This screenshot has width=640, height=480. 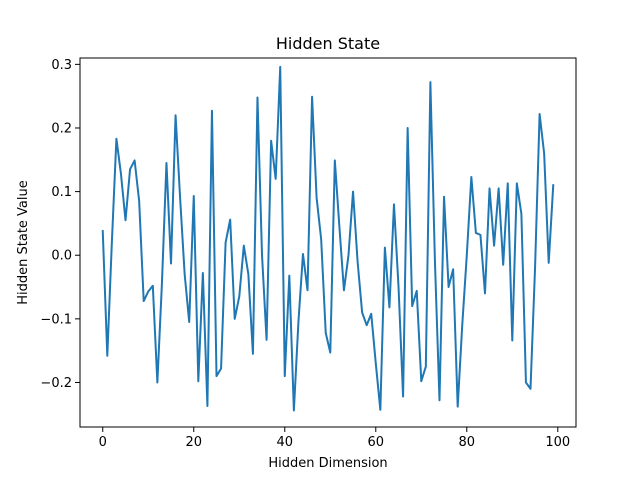 I want to click on y-tick-label: 0.3, so click(x=61, y=65).